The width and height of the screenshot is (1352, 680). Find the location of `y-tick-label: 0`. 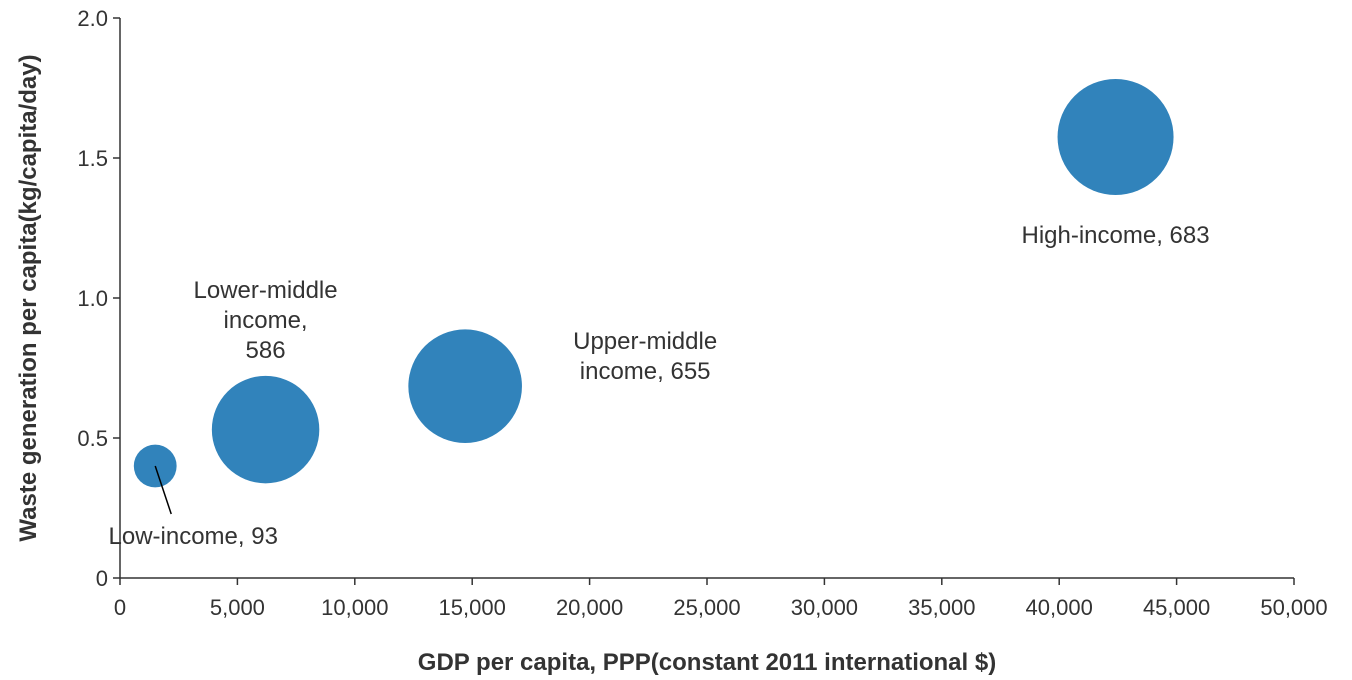

y-tick-label: 0 is located at coordinates (102, 578).